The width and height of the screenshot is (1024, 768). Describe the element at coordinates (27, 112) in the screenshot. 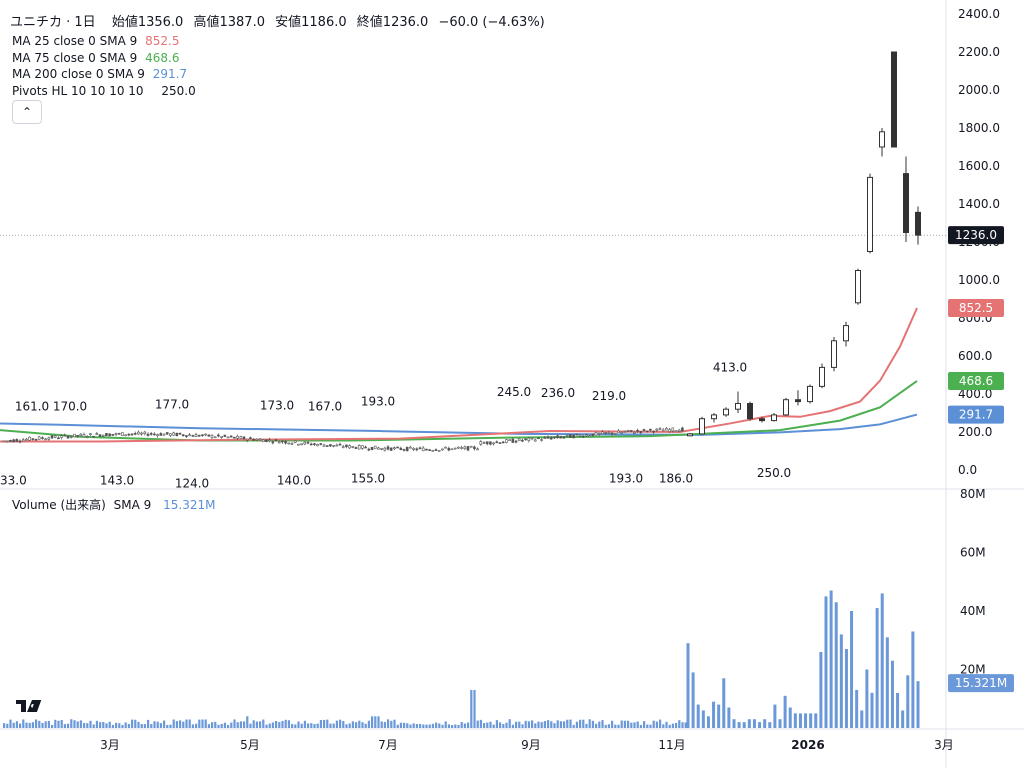

I see `collapse-legend-button: ⌃` at that location.